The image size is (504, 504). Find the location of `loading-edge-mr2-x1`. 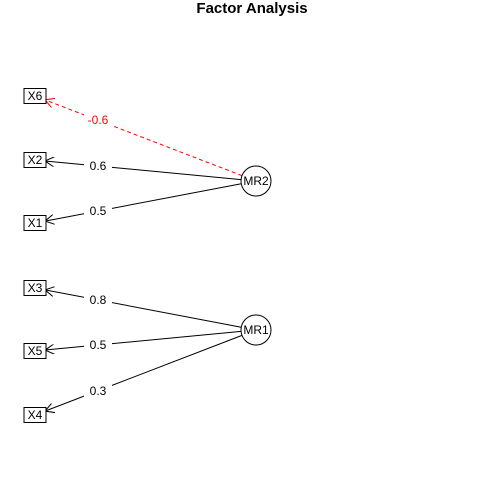

loading-edge-mr2-x1 is located at coordinates (143, 202).